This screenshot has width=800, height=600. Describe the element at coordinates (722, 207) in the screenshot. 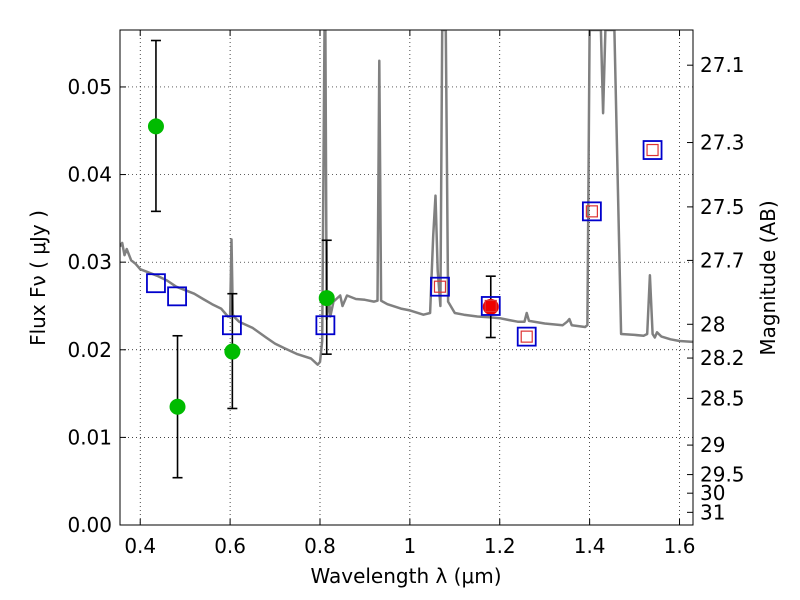

I see `mag-tick-label: 27.5` at that location.